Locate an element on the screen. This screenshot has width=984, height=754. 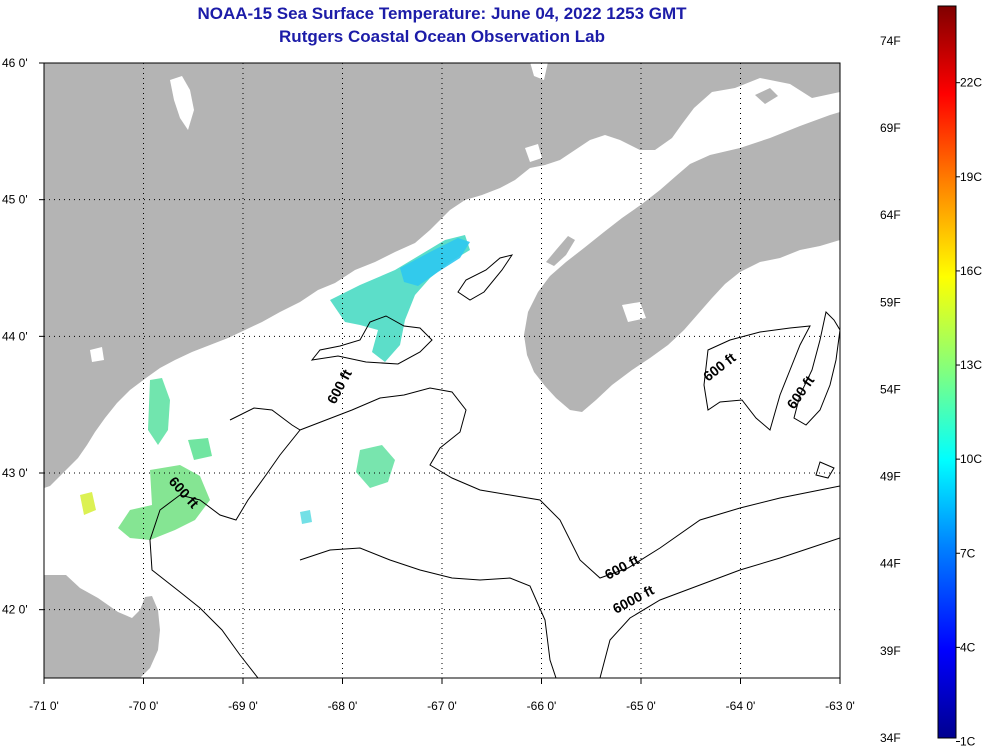
map-subtitle: Rutgers Coastal Ocean Observation Lab is located at coordinates (442, 36).